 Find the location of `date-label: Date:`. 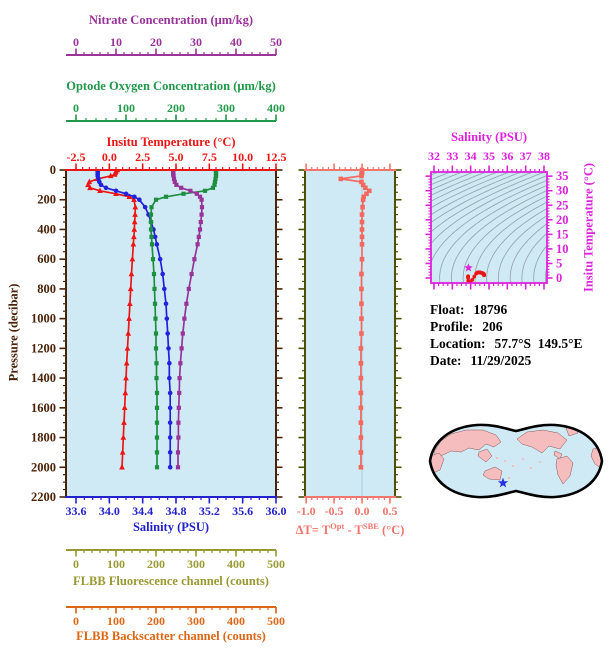

date-label: Date: is located at coordinates (446, 360).